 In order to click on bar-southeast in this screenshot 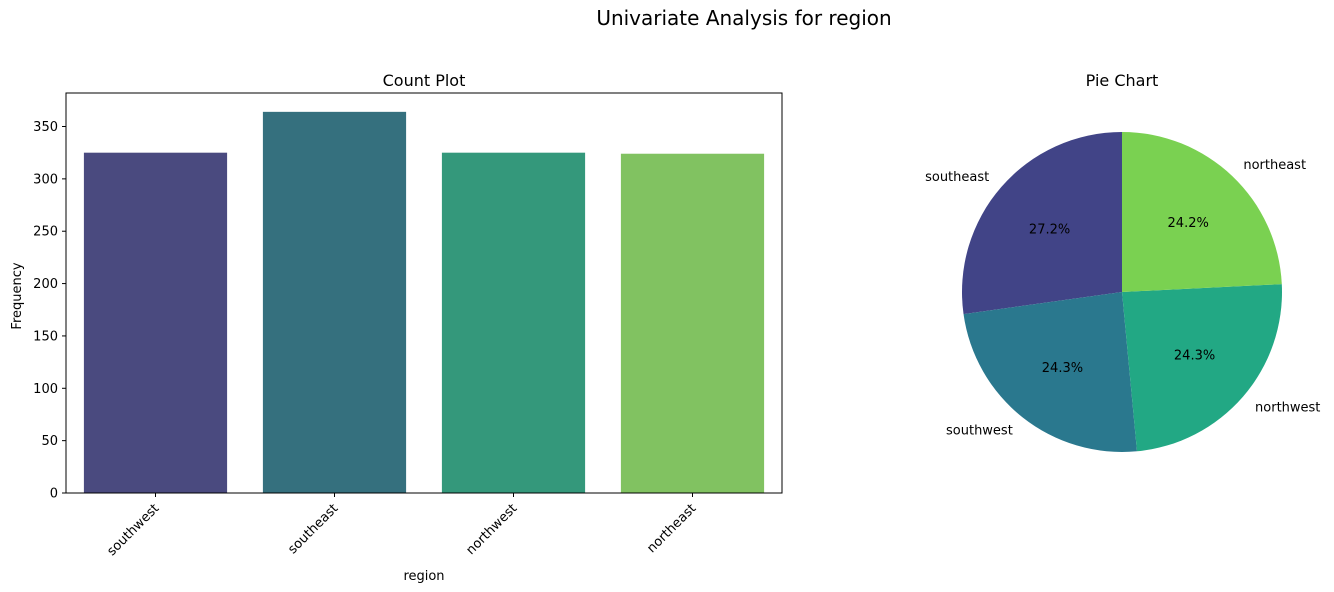, I will do `click(334, 302)`.